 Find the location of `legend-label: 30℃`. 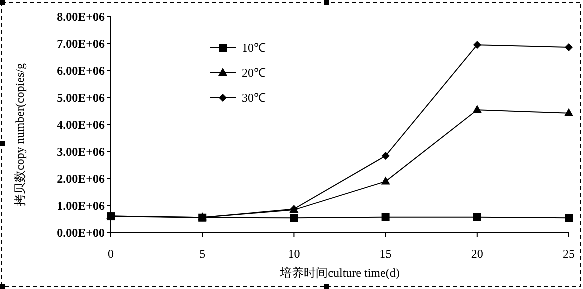

legend-label: 30℃ is located at coordinates (254, 98).